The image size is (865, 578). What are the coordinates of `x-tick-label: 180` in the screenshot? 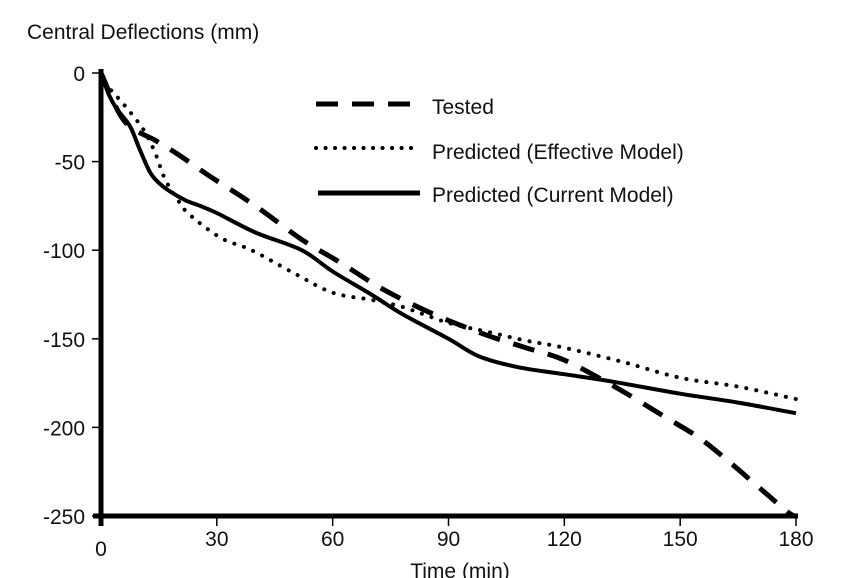 It's located at (795, 539).